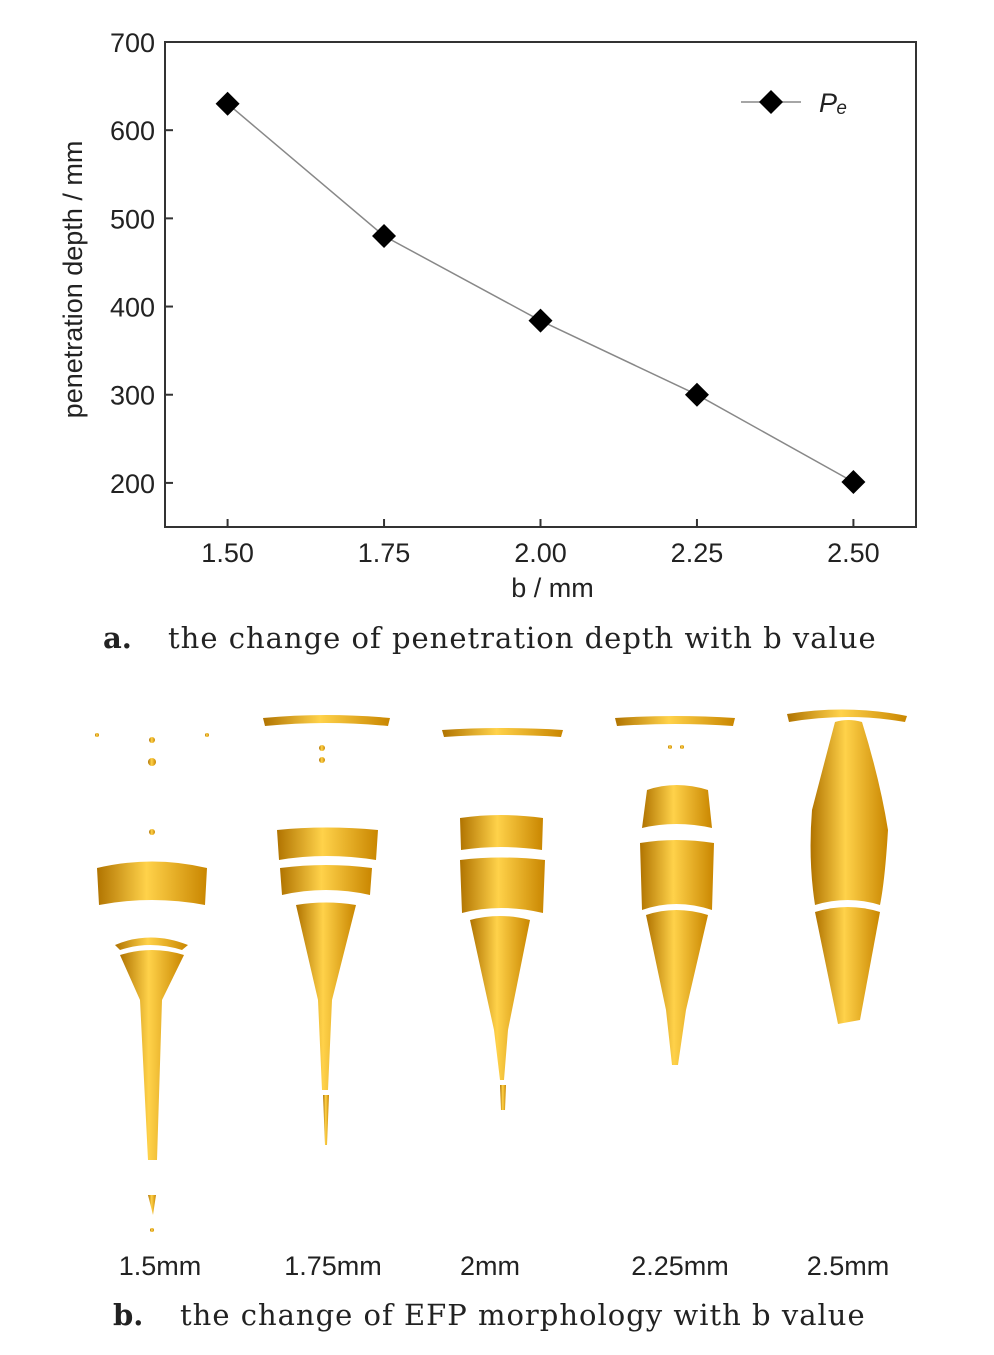 The image size is (994, 1355). Describe the element at coordinates (853, 553) in the screenshot. I see `x-tick-label: 2.50` at that location.